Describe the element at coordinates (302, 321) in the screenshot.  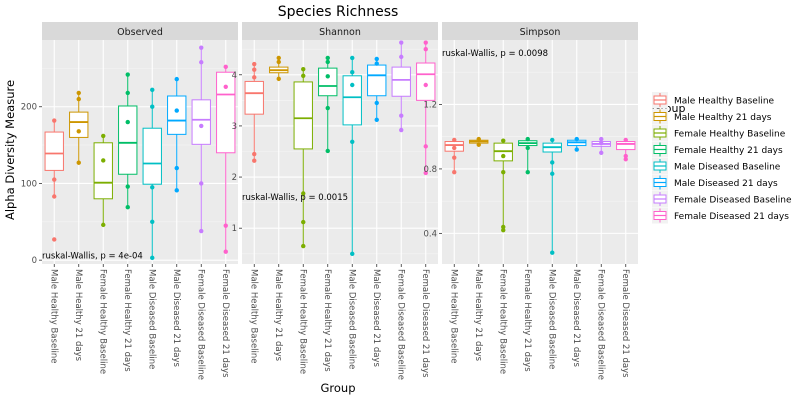
I see `x-tick-label: Female Healthy Baseline` at that location.